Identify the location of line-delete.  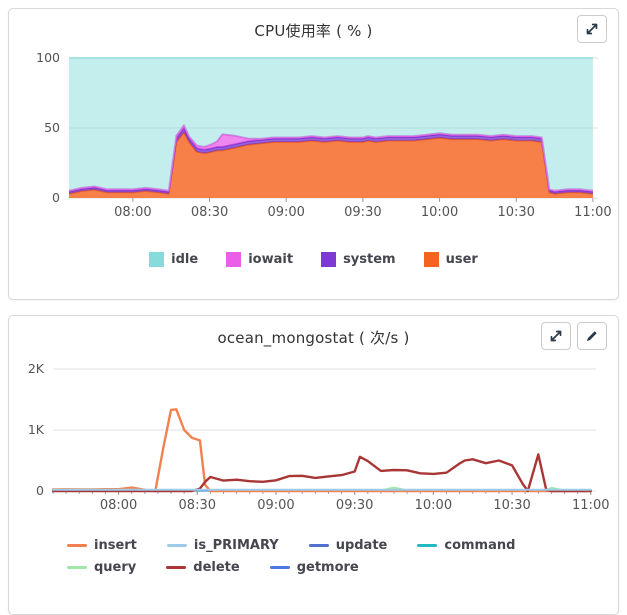
(321, 473).